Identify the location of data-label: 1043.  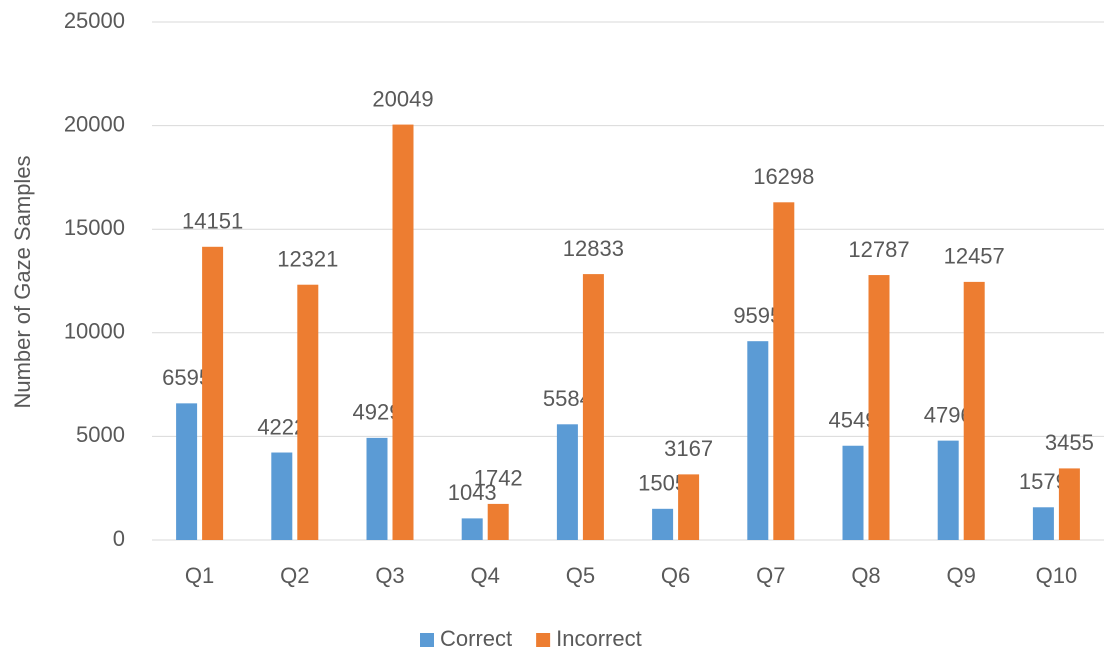
(472, 492).